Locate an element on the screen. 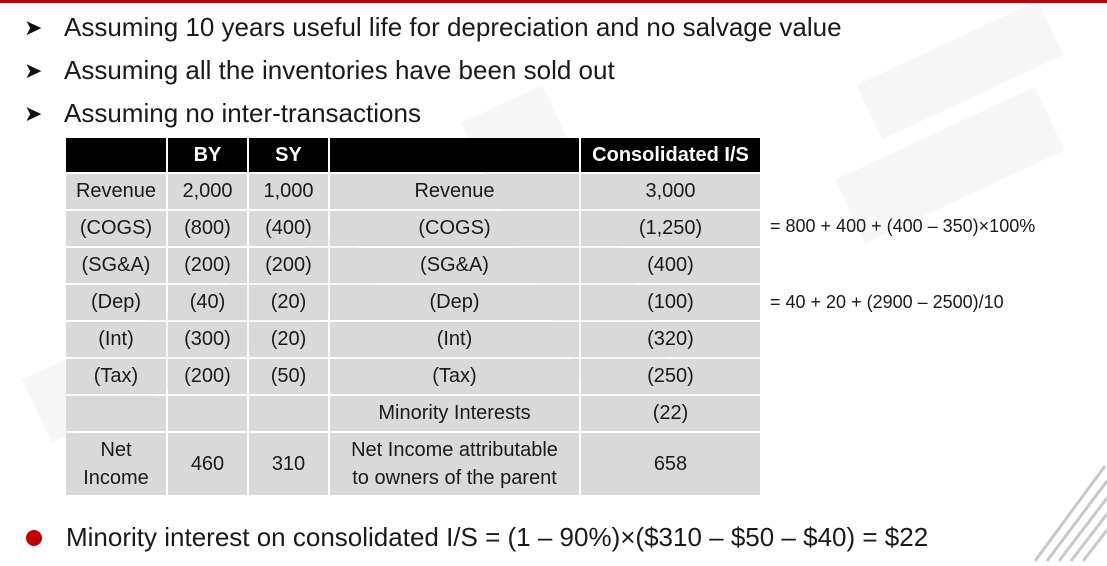 This screenshot has height=566, width=1107. assumption-item: ➤ Assuming no inter-transactions is located at coordinates (433, 113).